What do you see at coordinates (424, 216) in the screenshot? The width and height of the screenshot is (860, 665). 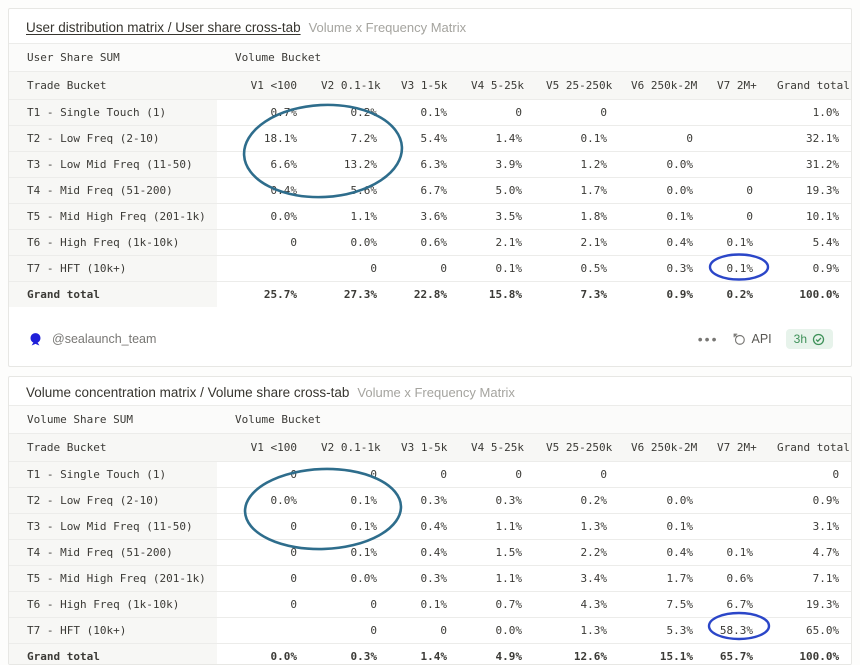 I see `cell-value: 3.6%` at bounding box center [424, 216].